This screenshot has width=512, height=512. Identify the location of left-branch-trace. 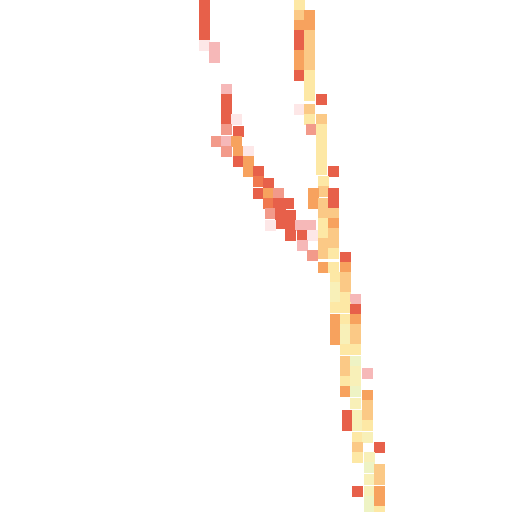
(258, 130).